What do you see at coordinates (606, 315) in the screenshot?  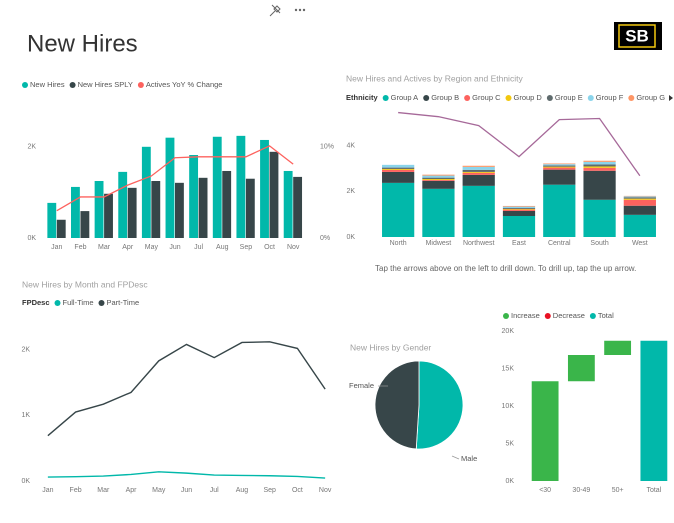 I see `legend-label: Total` at bounding box center [606, 315].